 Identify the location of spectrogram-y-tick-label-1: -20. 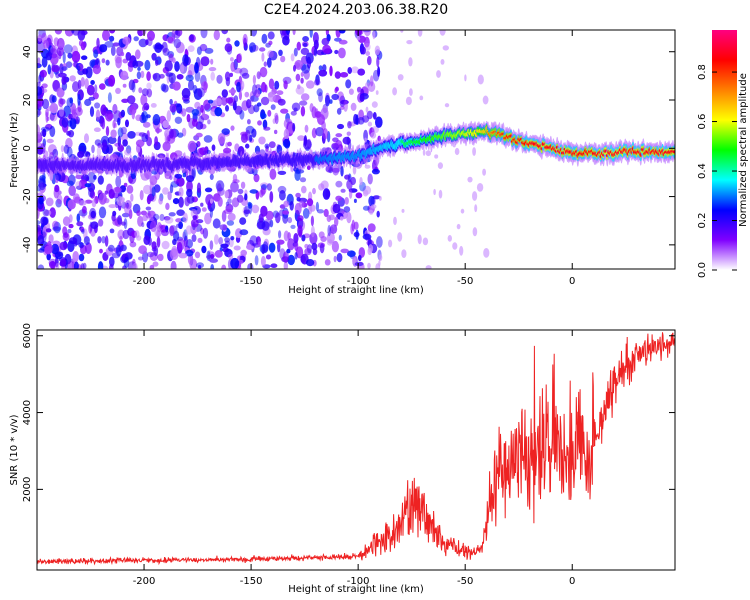
(27, 196).